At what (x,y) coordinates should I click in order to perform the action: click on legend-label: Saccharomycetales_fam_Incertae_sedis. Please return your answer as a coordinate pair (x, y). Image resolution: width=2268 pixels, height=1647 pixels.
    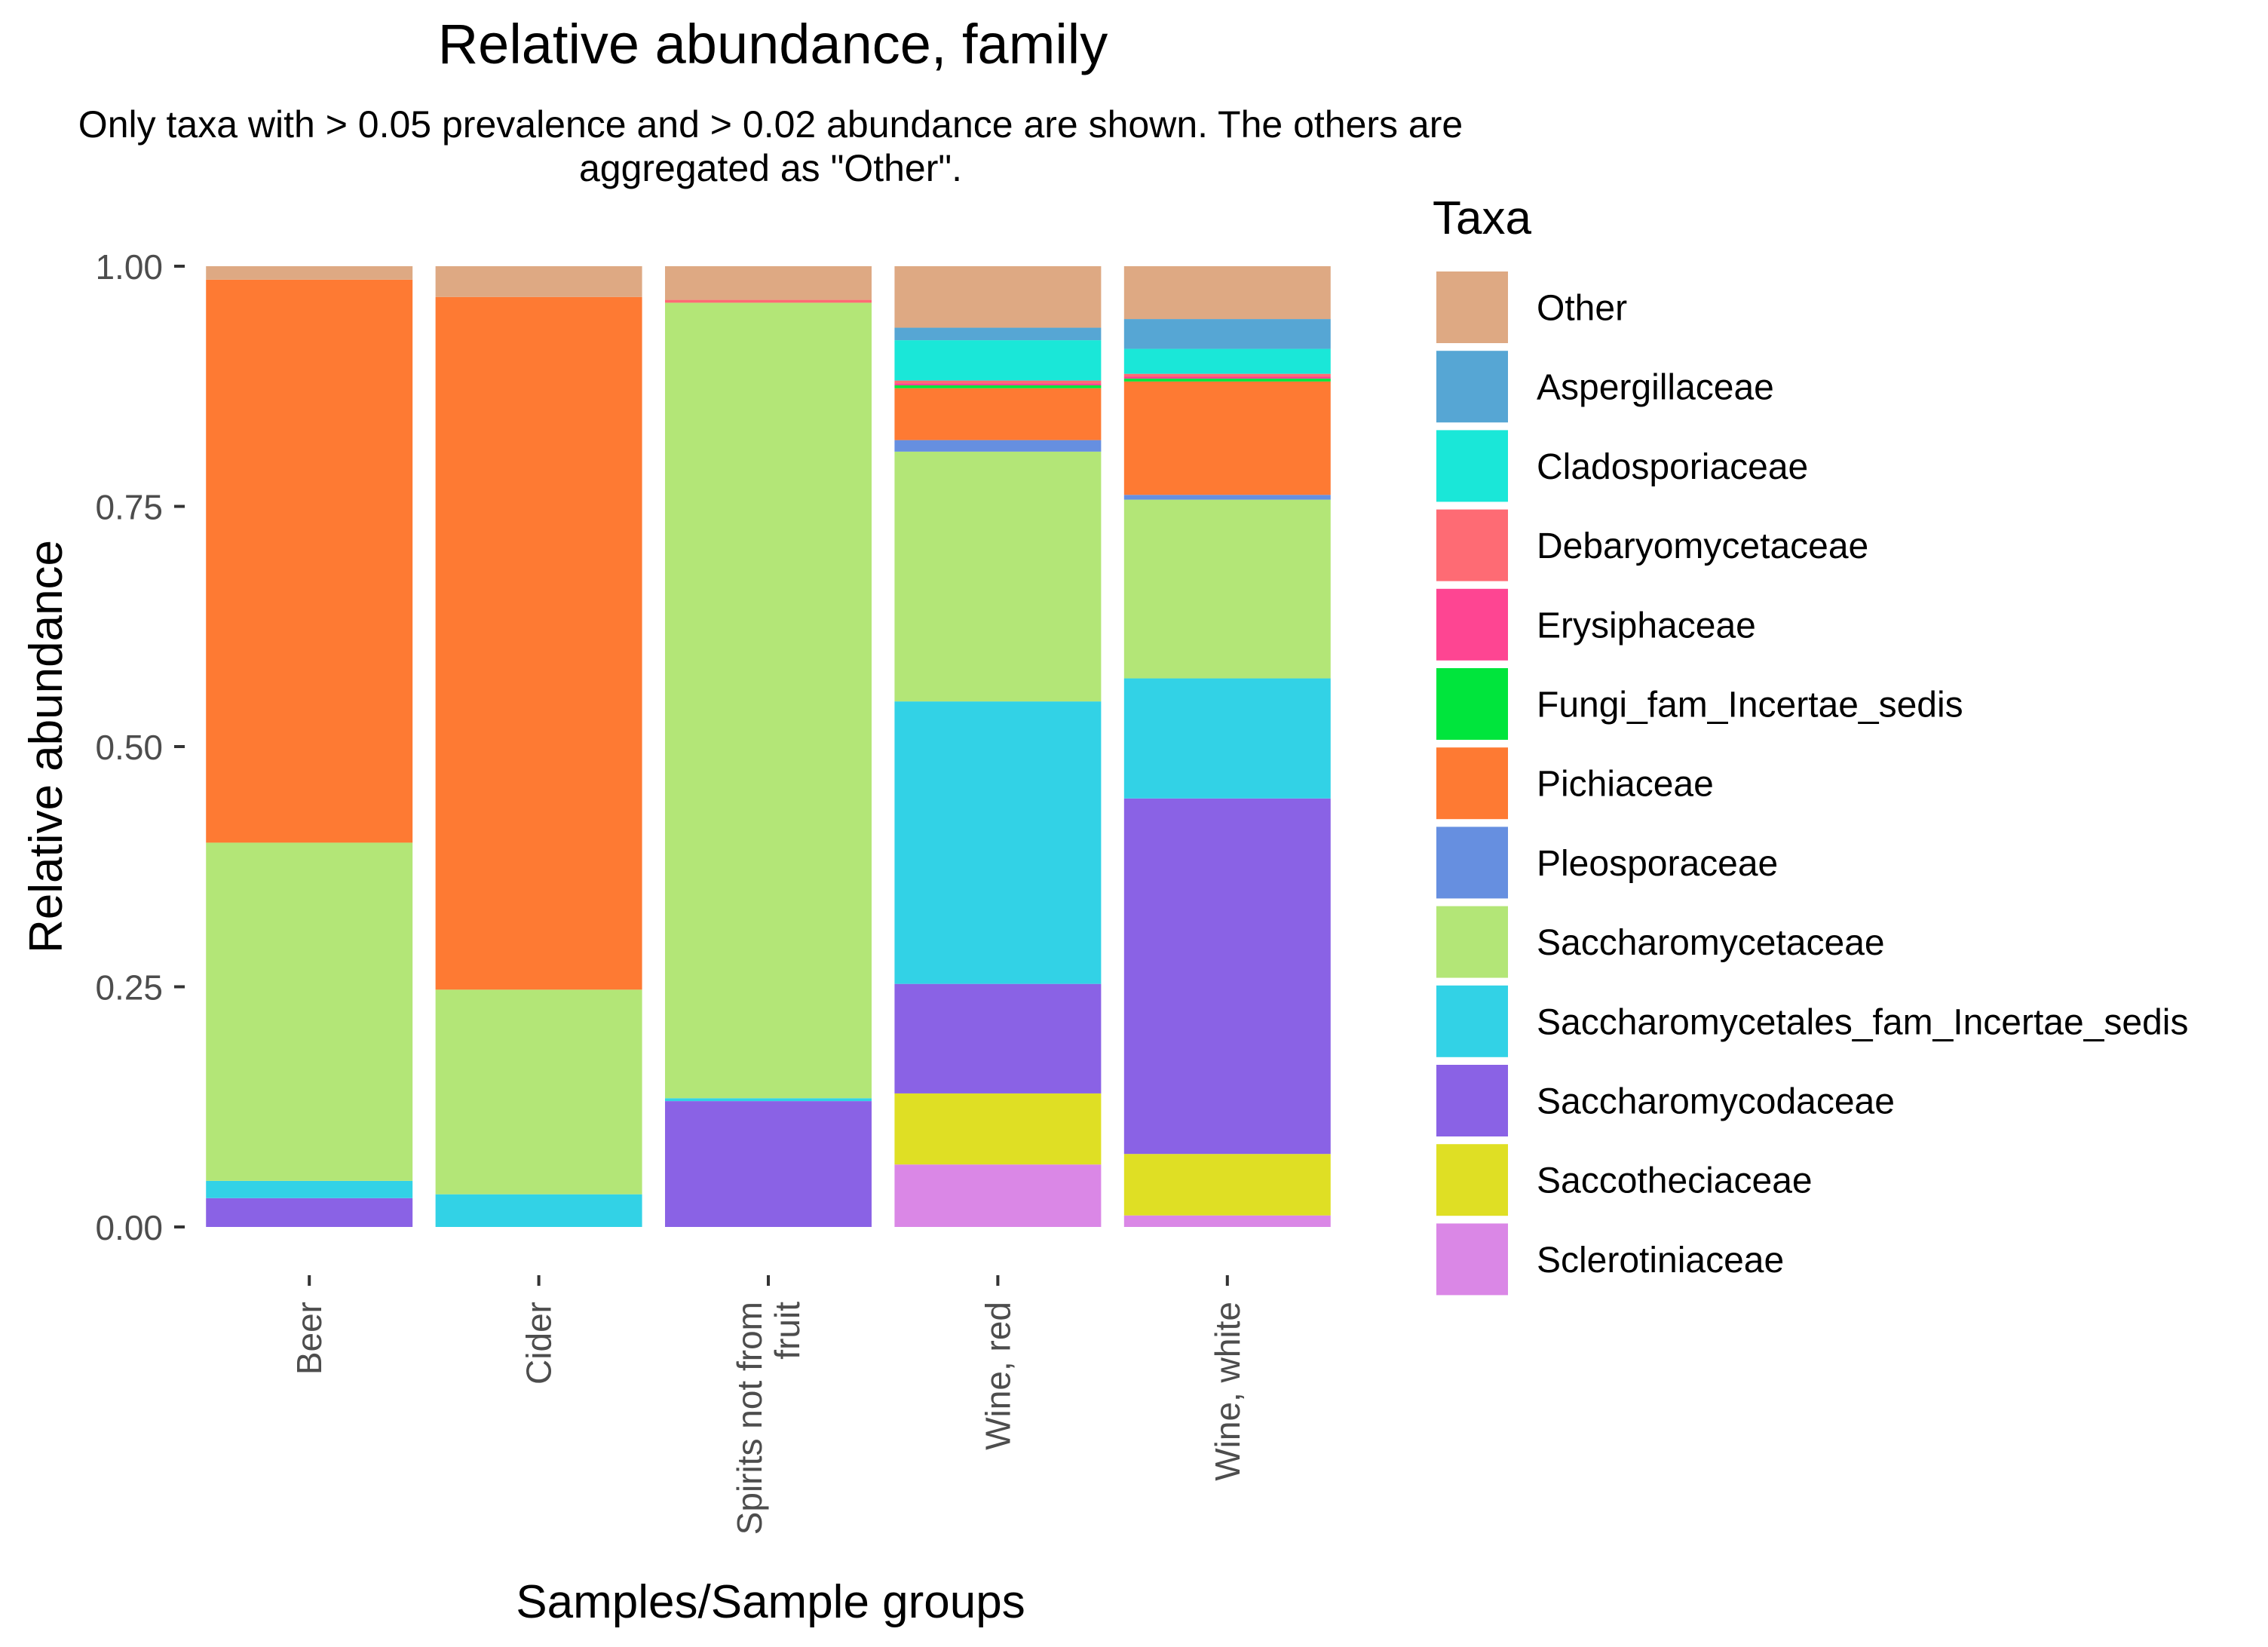
    Looking at the image, I should click on (1863, 1022).